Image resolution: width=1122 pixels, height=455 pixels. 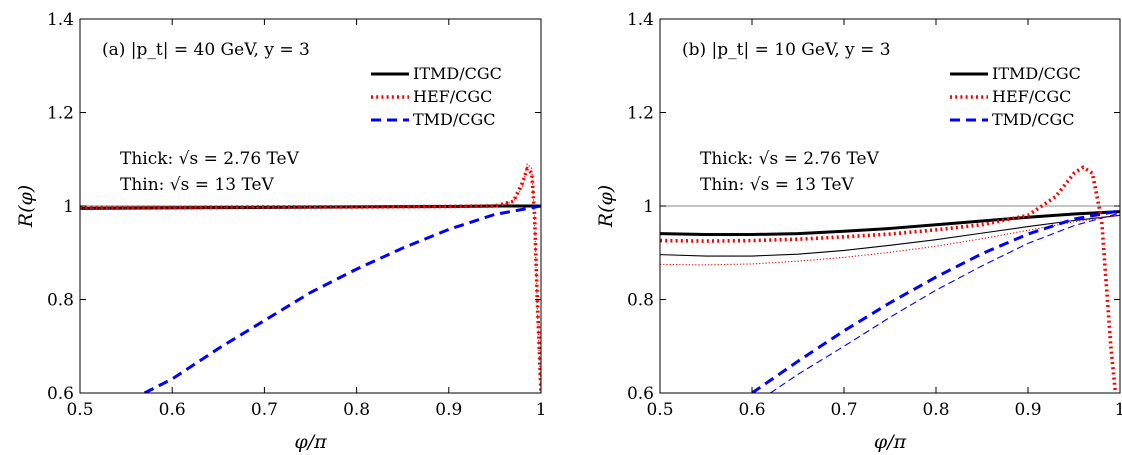 I want to click on panel-label: (b) |p_t| = 10 GeV, y = 3, so click(x=786, y=50).